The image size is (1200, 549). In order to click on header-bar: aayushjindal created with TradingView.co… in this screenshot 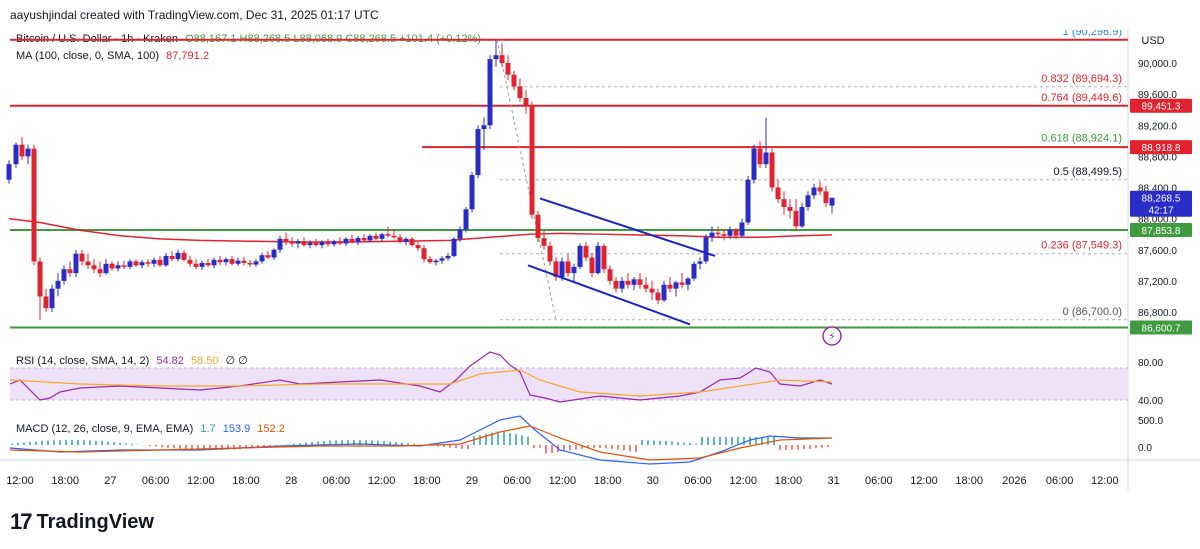, I will do `click(600, 15)`.